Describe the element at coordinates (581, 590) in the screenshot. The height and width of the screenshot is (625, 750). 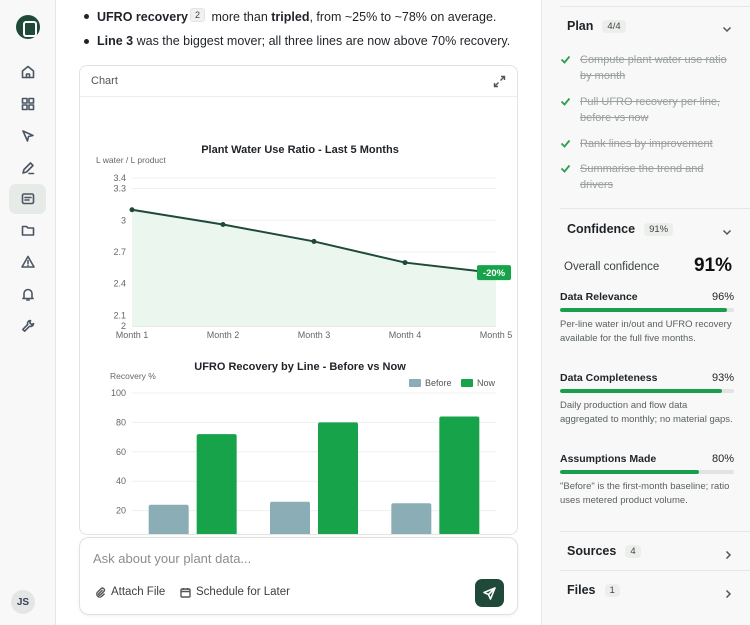
I see `files-title: Files` at that location.